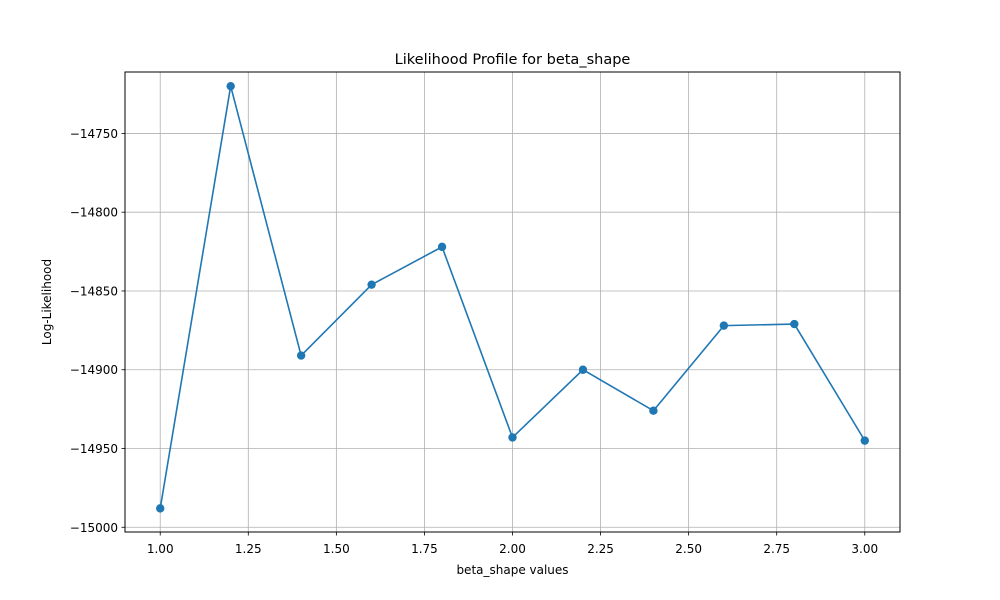 The image size is (1000, 600). What do you see at coordinates (776, 549) in the screenshot?
I see `x-tick-label: 2.75` at bounding box center [776, 549].